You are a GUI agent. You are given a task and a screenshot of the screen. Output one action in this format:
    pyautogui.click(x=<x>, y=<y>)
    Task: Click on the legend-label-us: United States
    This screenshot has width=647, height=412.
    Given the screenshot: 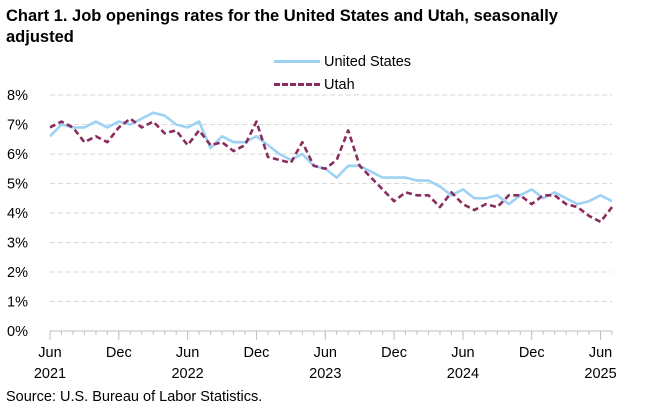 What is the action you would take?
    pyautogui.click(x=368, y=61)
    